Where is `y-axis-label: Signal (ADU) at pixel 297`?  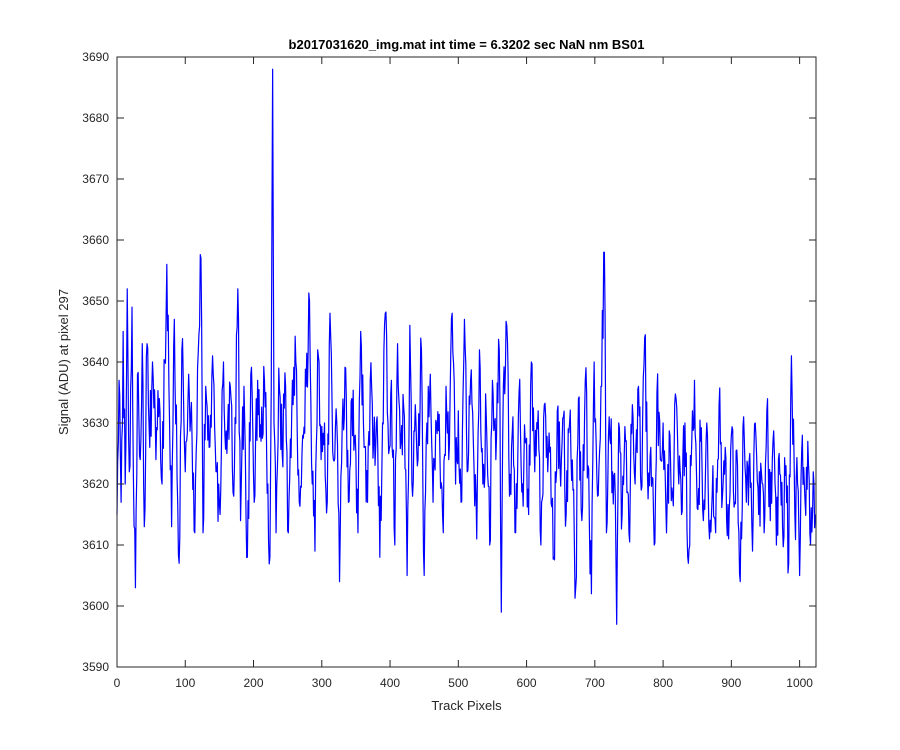 y-axis-label: Signal (ADU) at pixel 297 is located at coordinates (63, 362).